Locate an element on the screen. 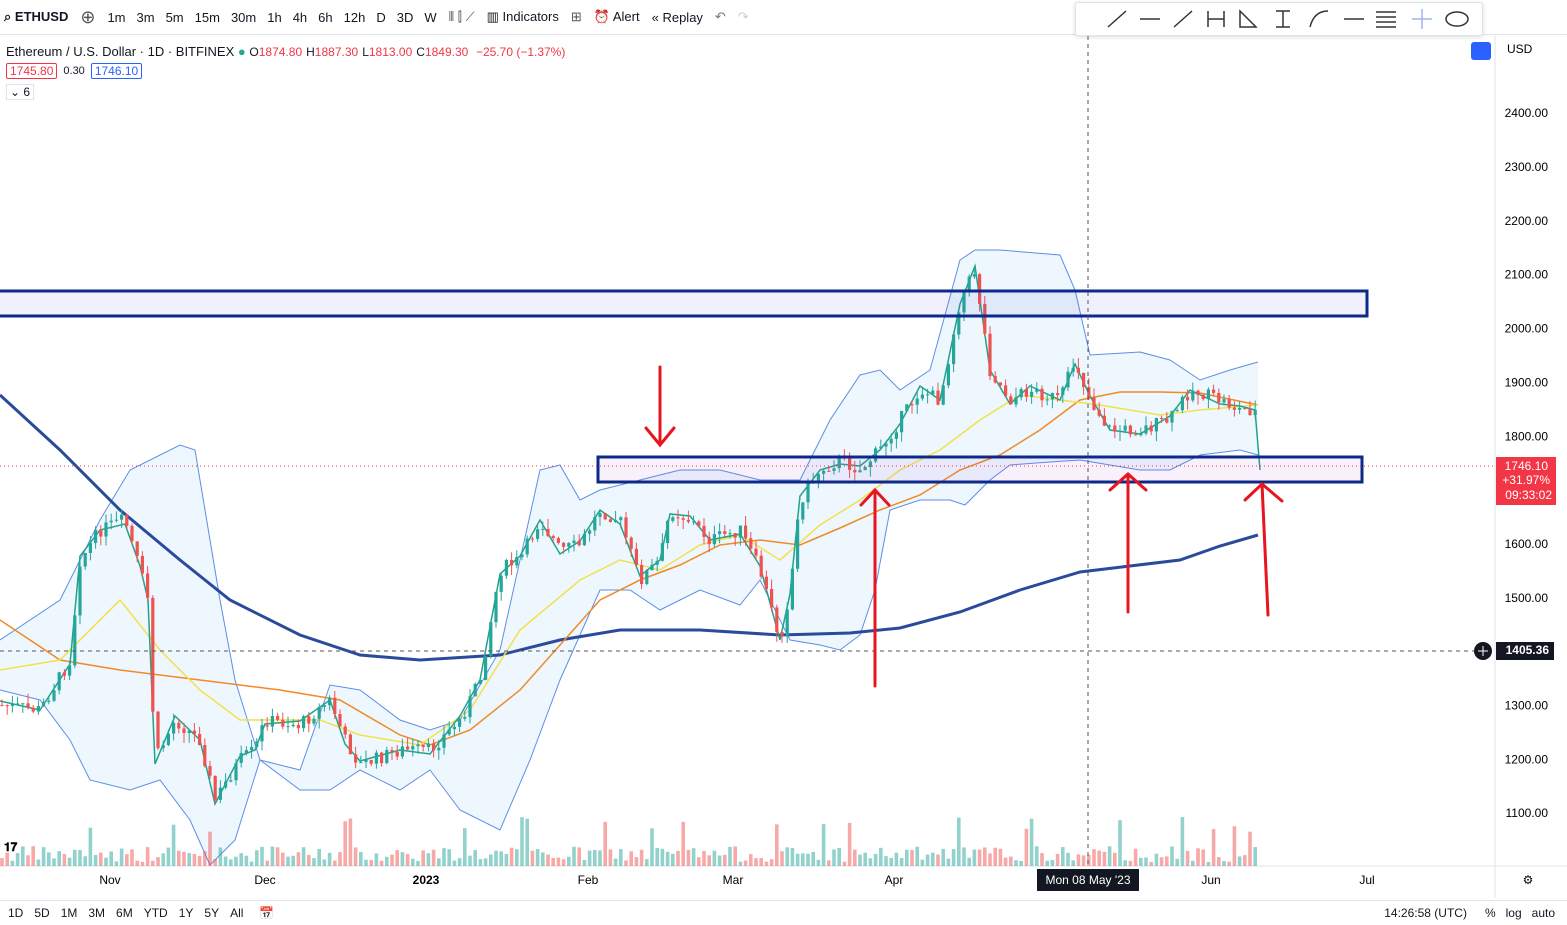  interval-button: 12h is located at coordinates (354, 17).